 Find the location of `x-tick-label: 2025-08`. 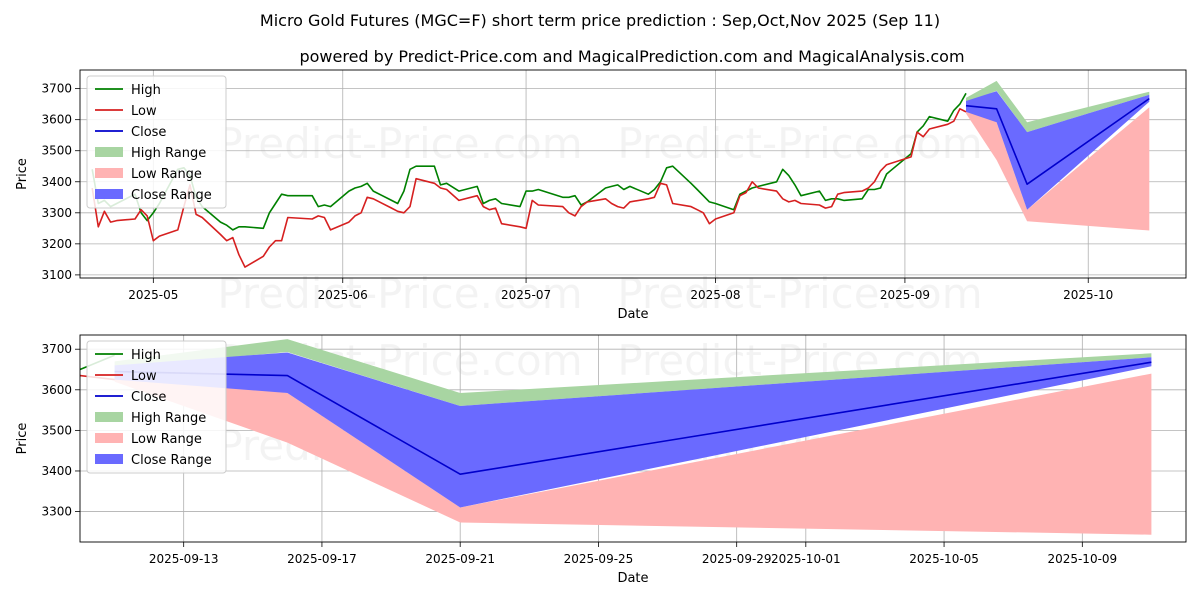

x-tick-label: 2025-08 is located at coordinates (715, 295).